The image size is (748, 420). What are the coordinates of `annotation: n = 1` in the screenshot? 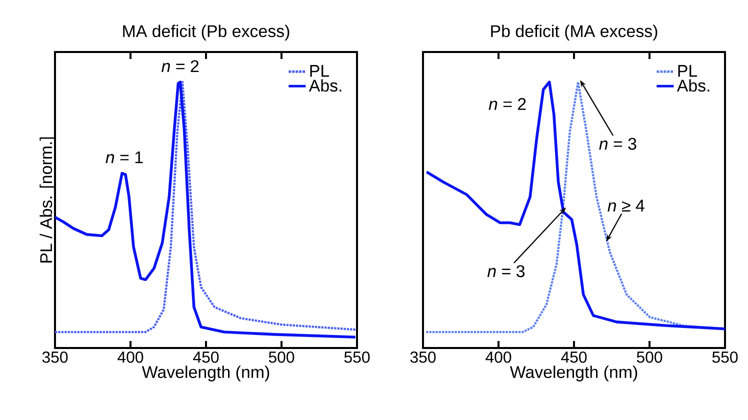 It's located at (124, 158).